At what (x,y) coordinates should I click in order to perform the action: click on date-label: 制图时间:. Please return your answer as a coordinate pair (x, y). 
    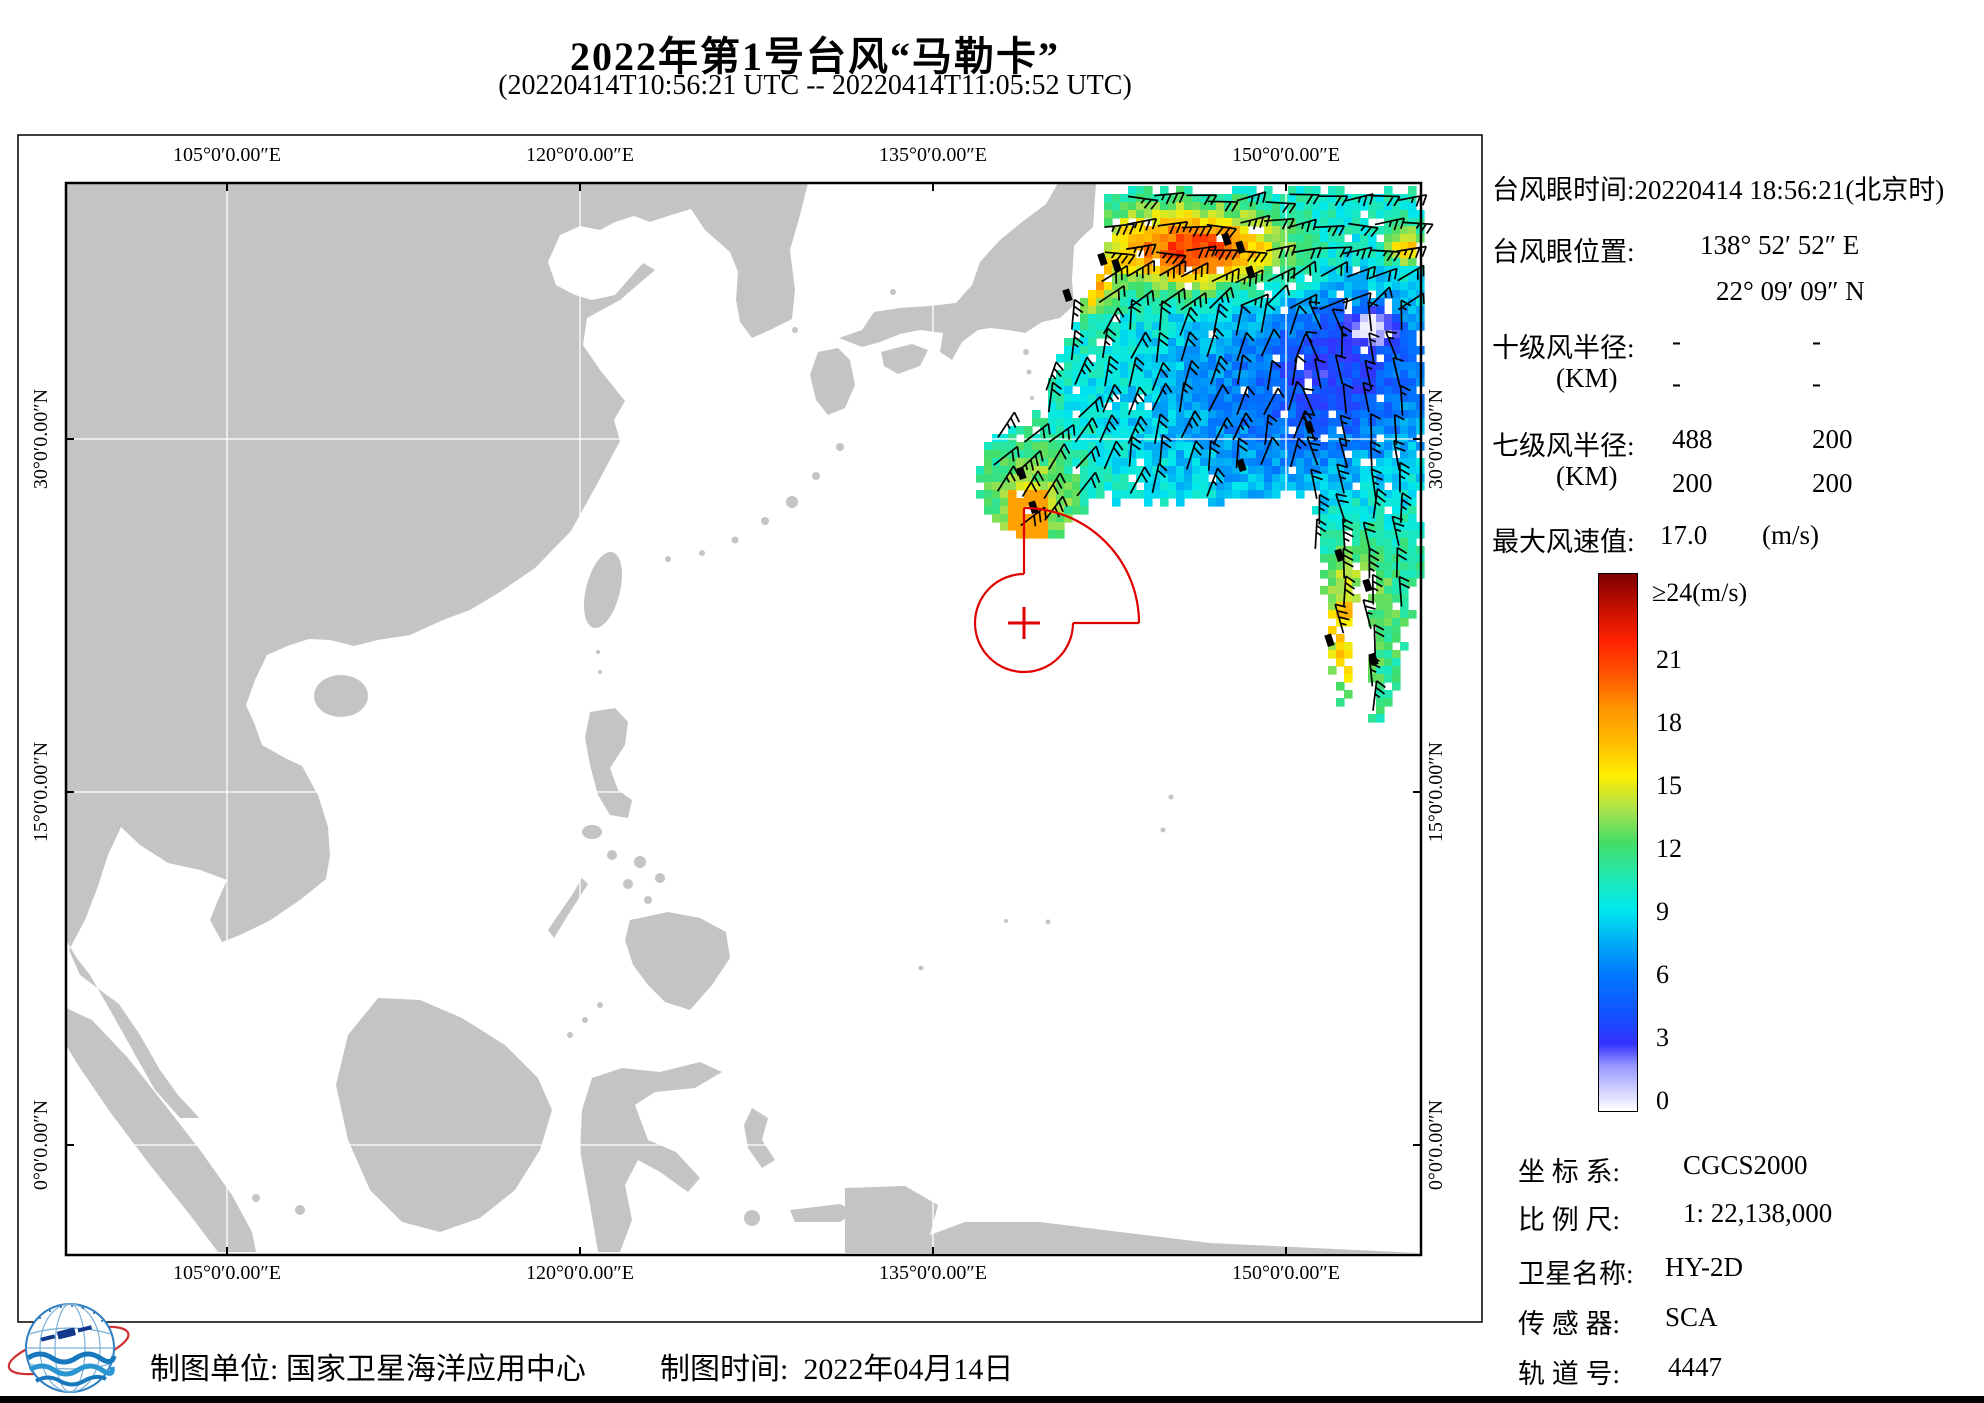
    Looking at the image, I should click on (724, 1369).